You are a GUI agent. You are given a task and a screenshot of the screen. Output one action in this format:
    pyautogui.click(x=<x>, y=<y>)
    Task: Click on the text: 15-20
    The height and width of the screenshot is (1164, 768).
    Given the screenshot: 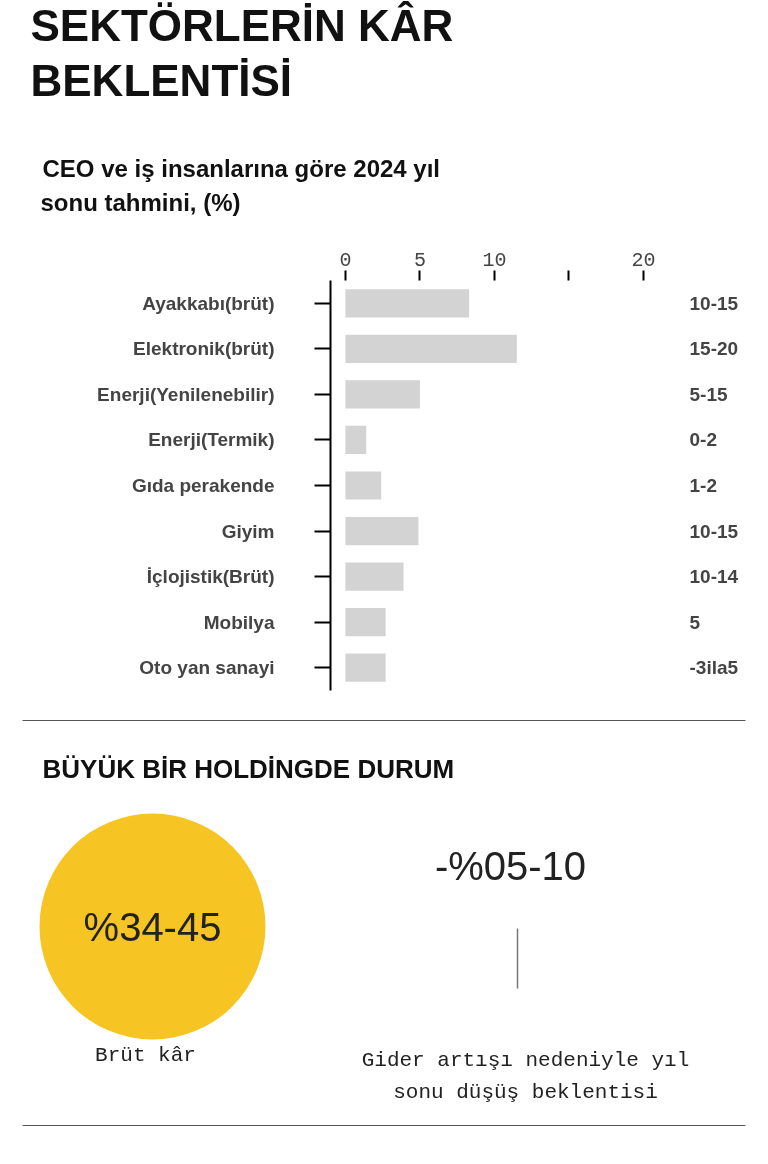 What is the action you would take?
    pyautogui.click(x=714, y=349)
    